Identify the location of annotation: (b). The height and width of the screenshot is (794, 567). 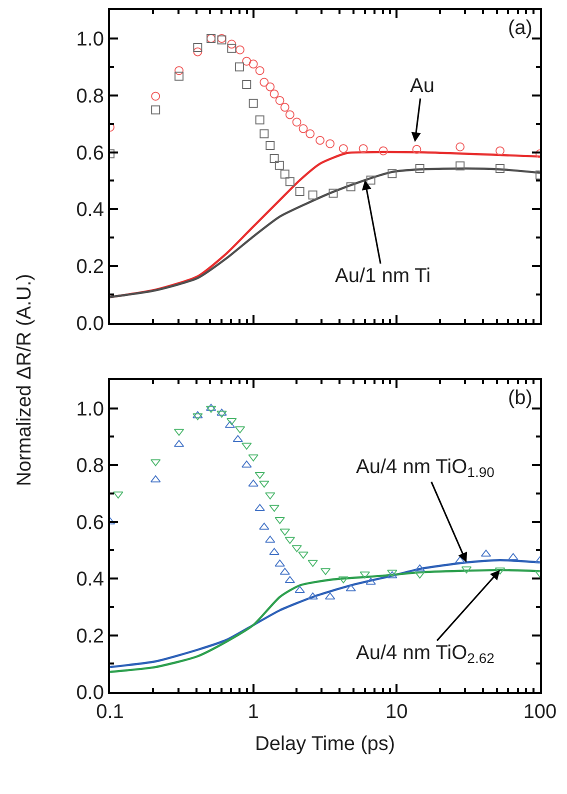
(520, 398).